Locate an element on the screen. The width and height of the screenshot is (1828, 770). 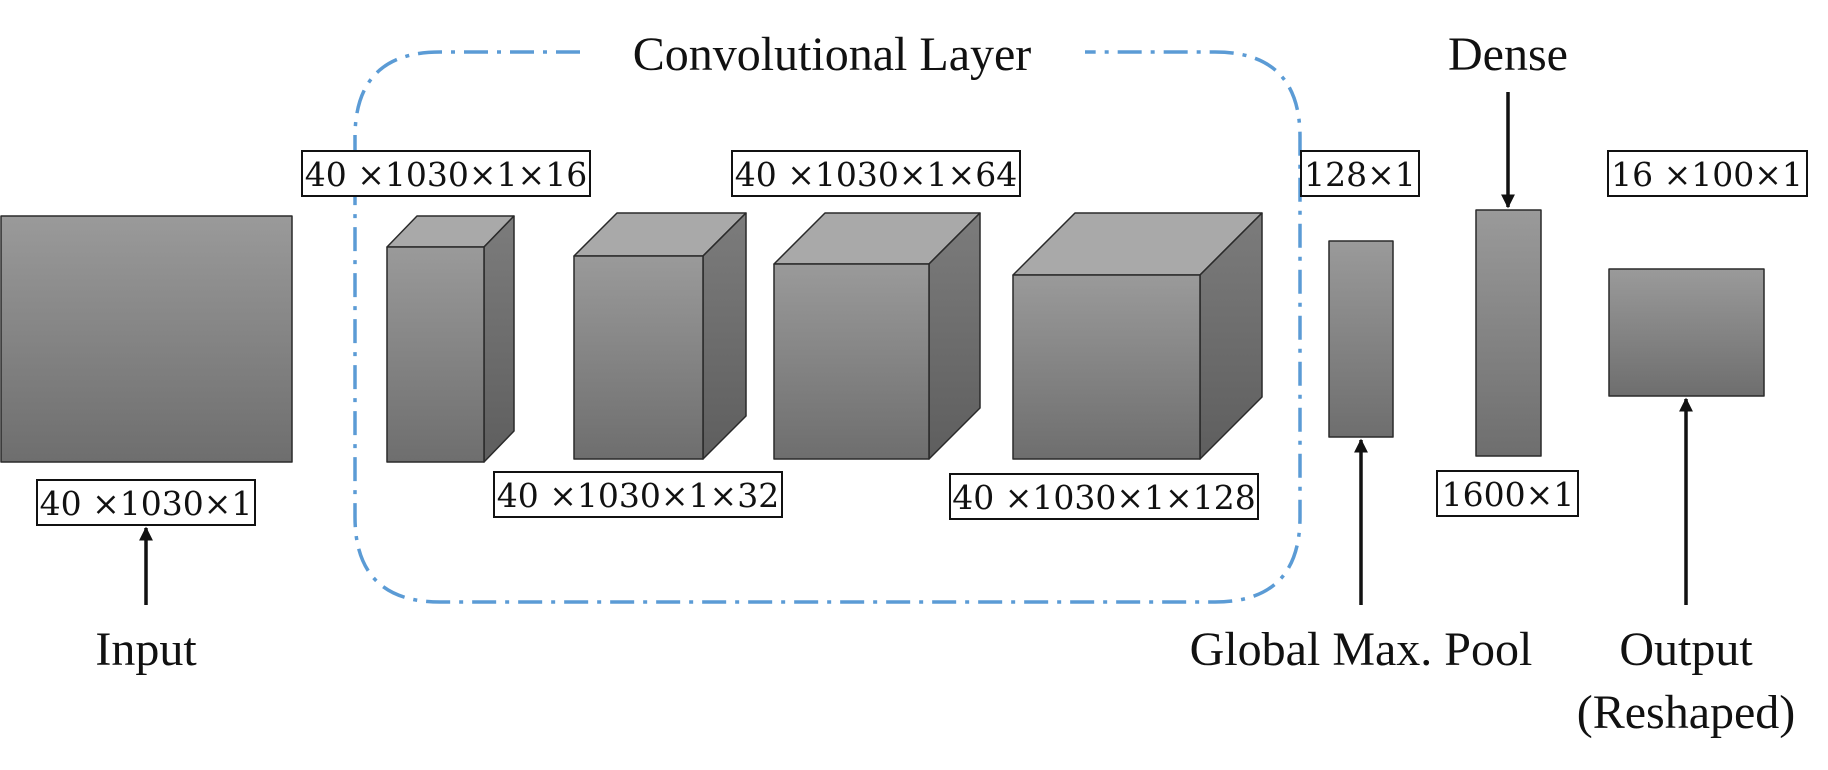
conv4-cube is located at coordinates (1137, 336).